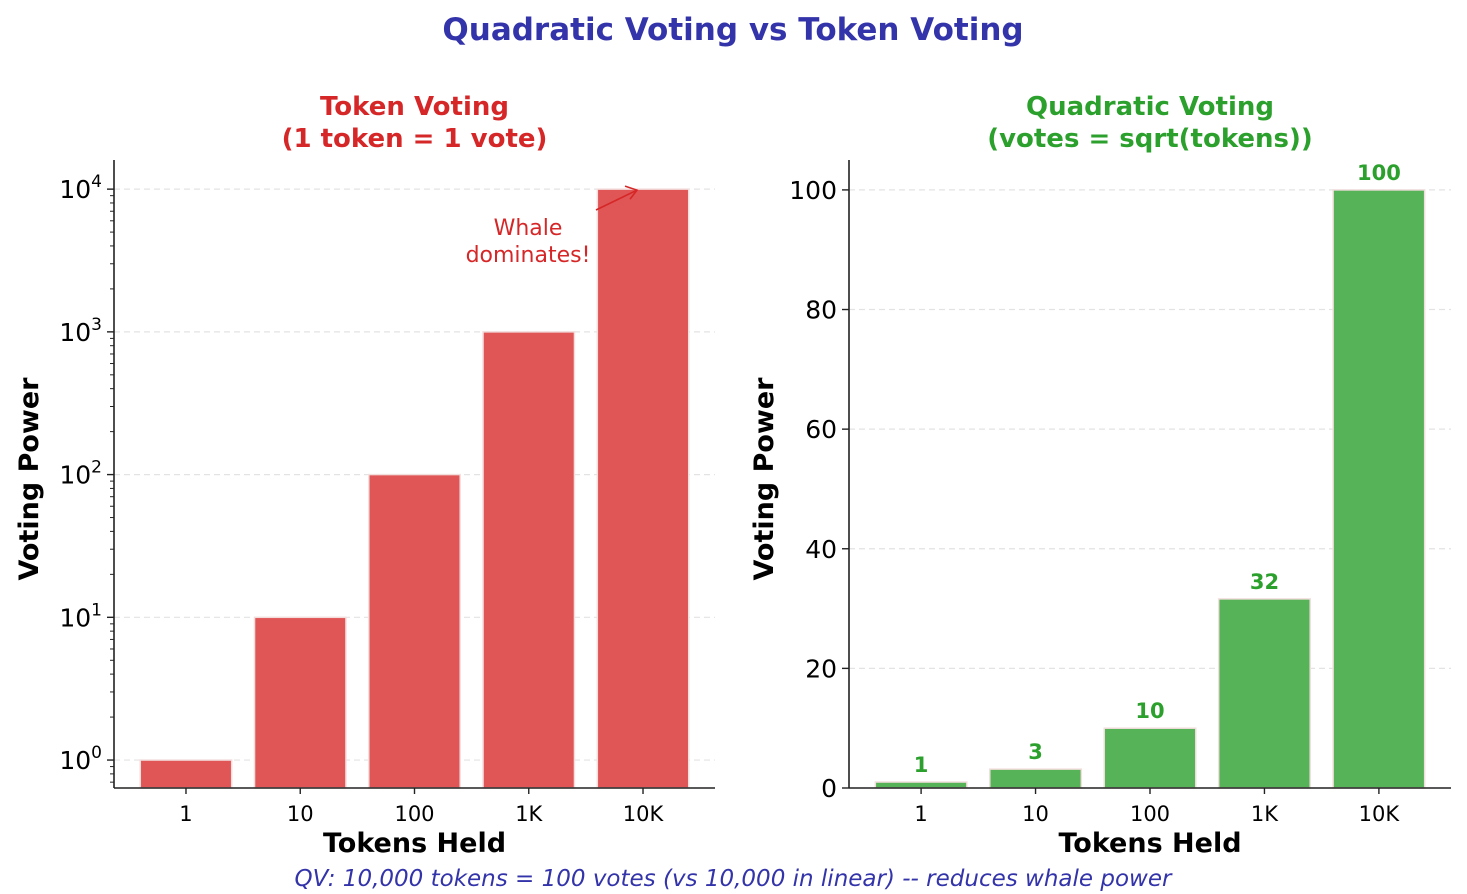 The width and height of the screenshot is (1467, 894). What do you see at coordinates (414, 107) in the screenshot?
I see `chart-title: Token Voting` at bounding box center [414, 107].